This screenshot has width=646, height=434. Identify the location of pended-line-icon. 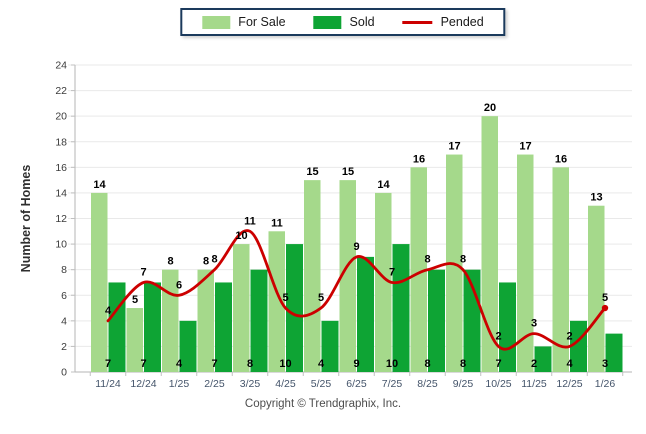
(417, 22).